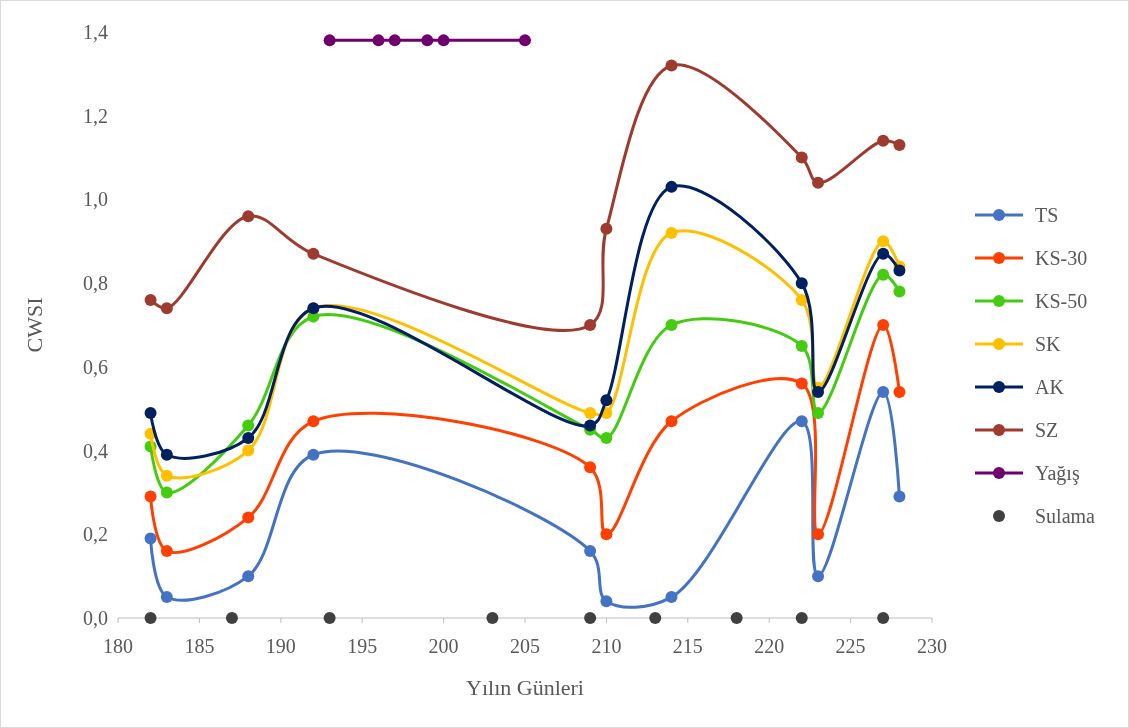 The image size is (1129, 728). I want to click on y-tick-label: 1,2, so click(95, 115).